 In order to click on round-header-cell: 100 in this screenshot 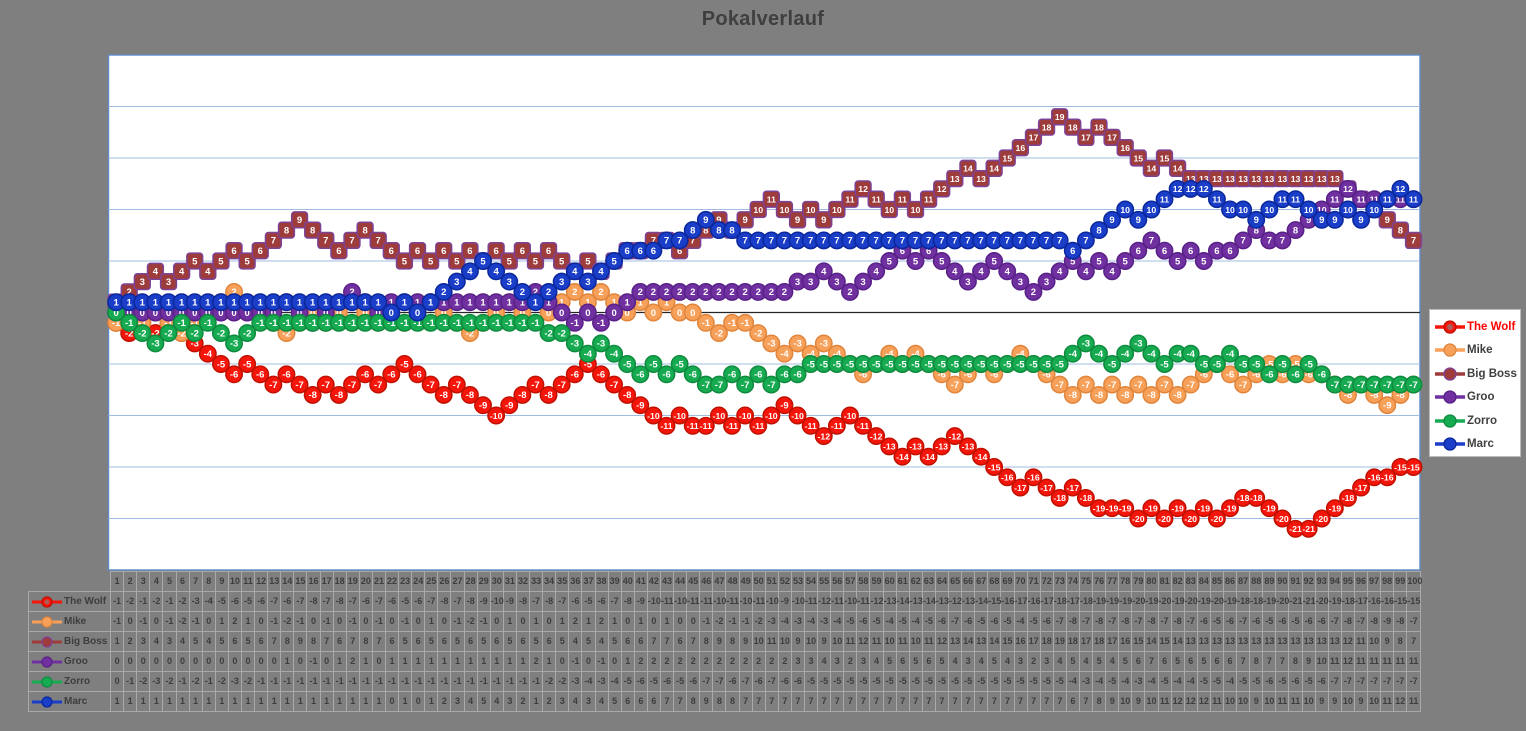, I will do `click(1414, 581)`.